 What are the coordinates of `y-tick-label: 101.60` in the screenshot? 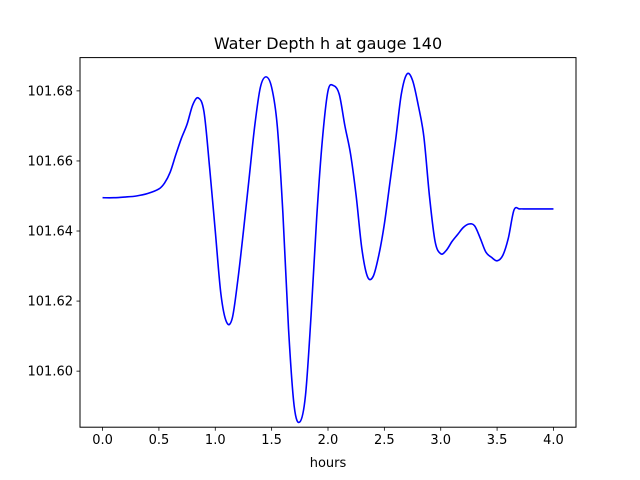 It's located at (51, 372).